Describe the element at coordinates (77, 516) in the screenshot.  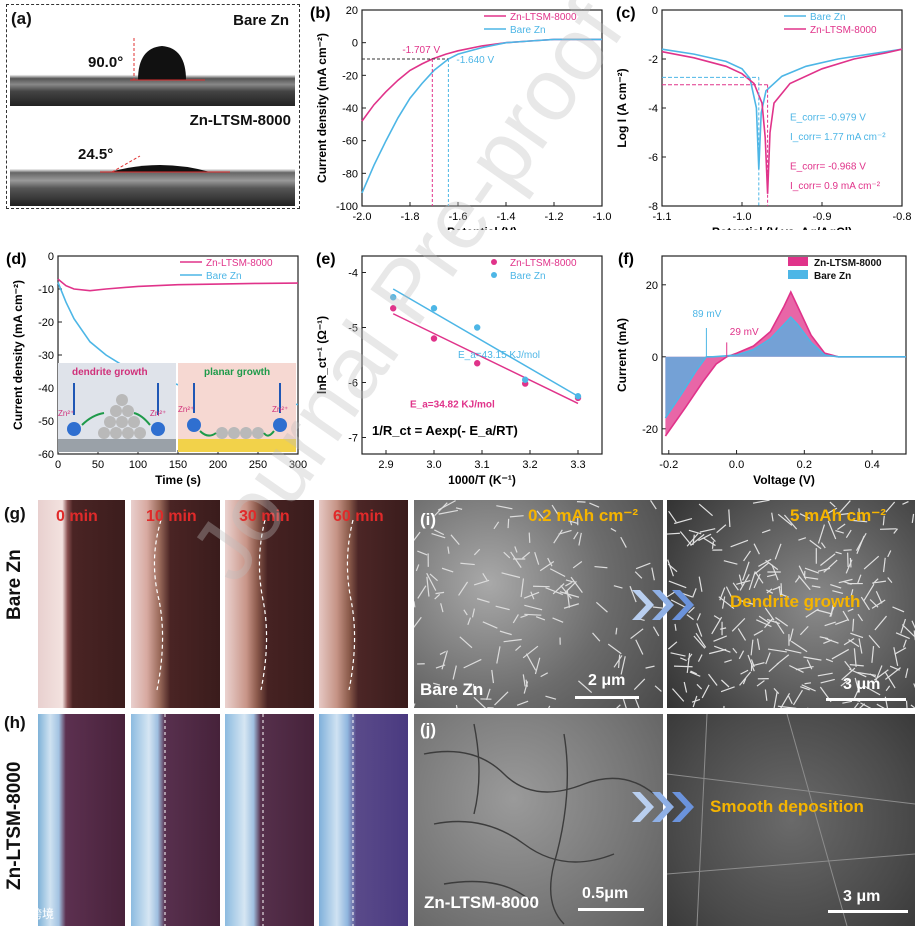
I see `time-label-0: 0 min` at that location.